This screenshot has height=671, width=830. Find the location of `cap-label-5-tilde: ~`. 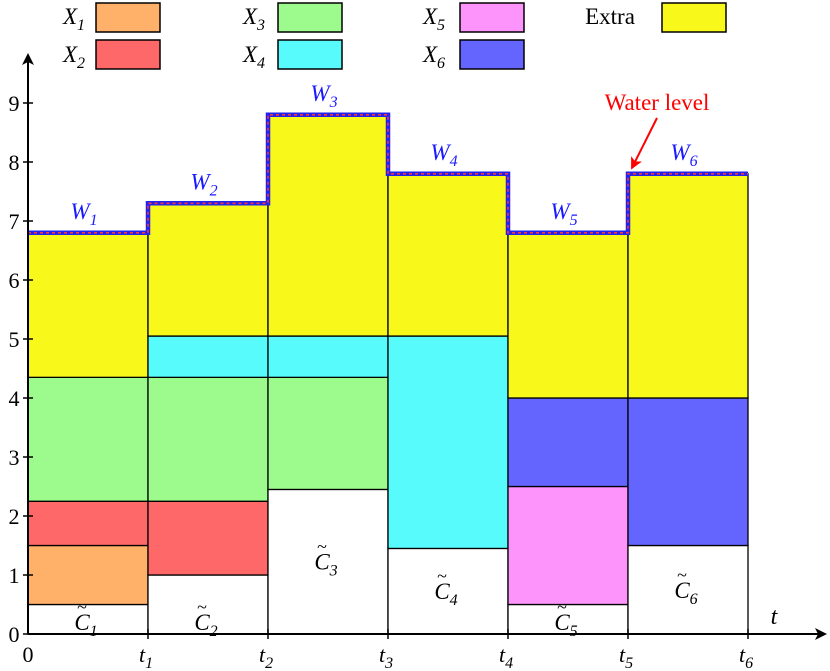

cap-label-5-tilde: ~ is located at coordinates (562, 607).